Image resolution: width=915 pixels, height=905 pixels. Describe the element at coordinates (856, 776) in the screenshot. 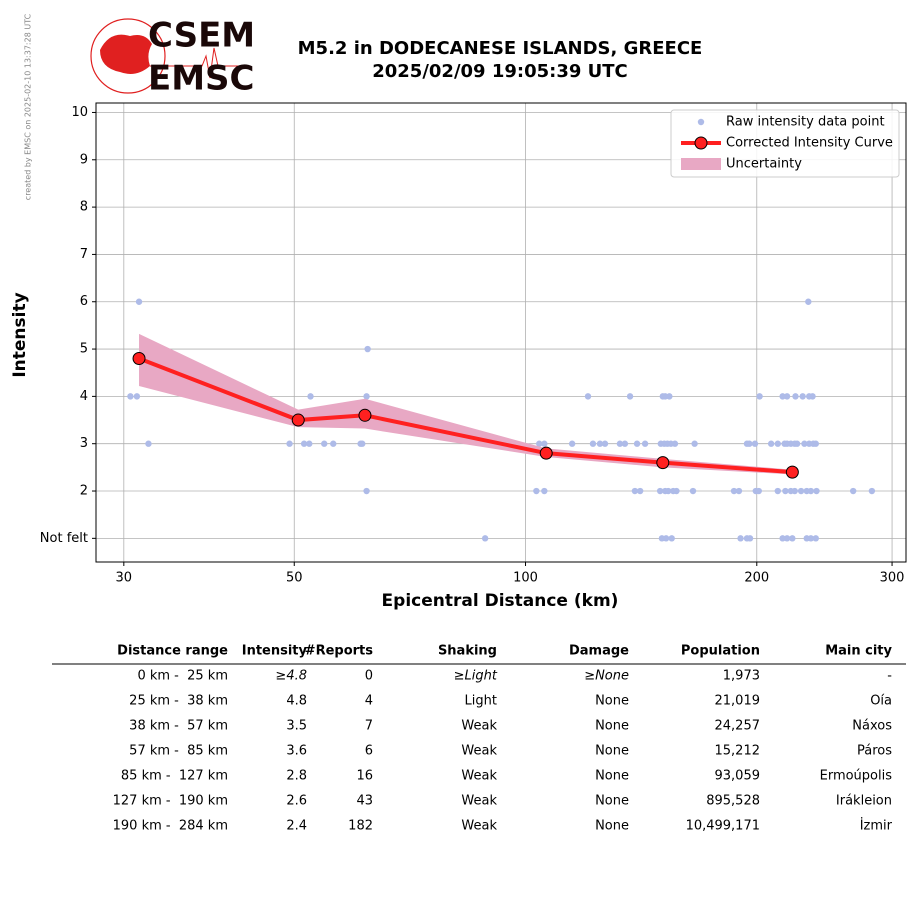

I see `table-cell: Ermoúpolis` at that location.